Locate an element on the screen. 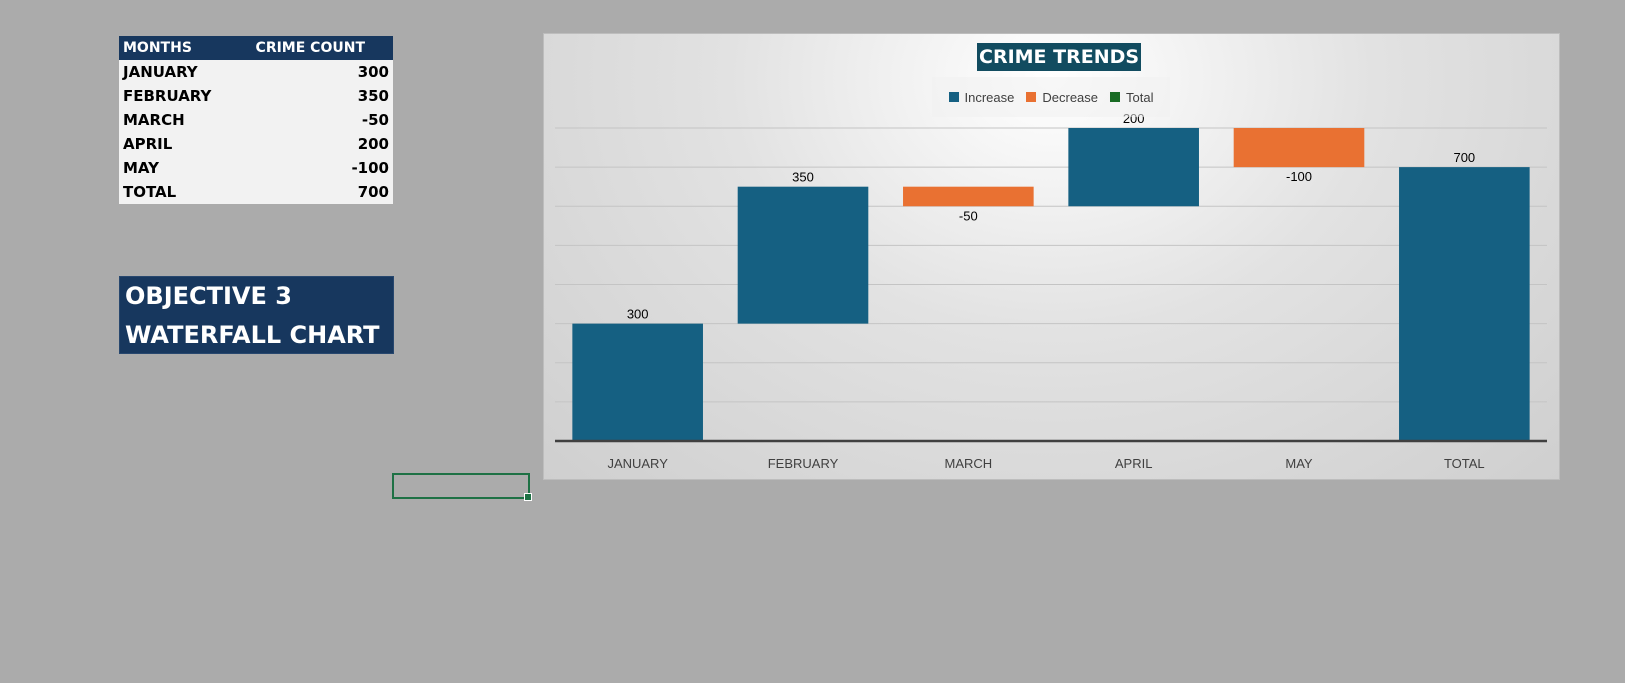  objective-line-2: WATERFALL CHART is located at coordinates (252, 335).